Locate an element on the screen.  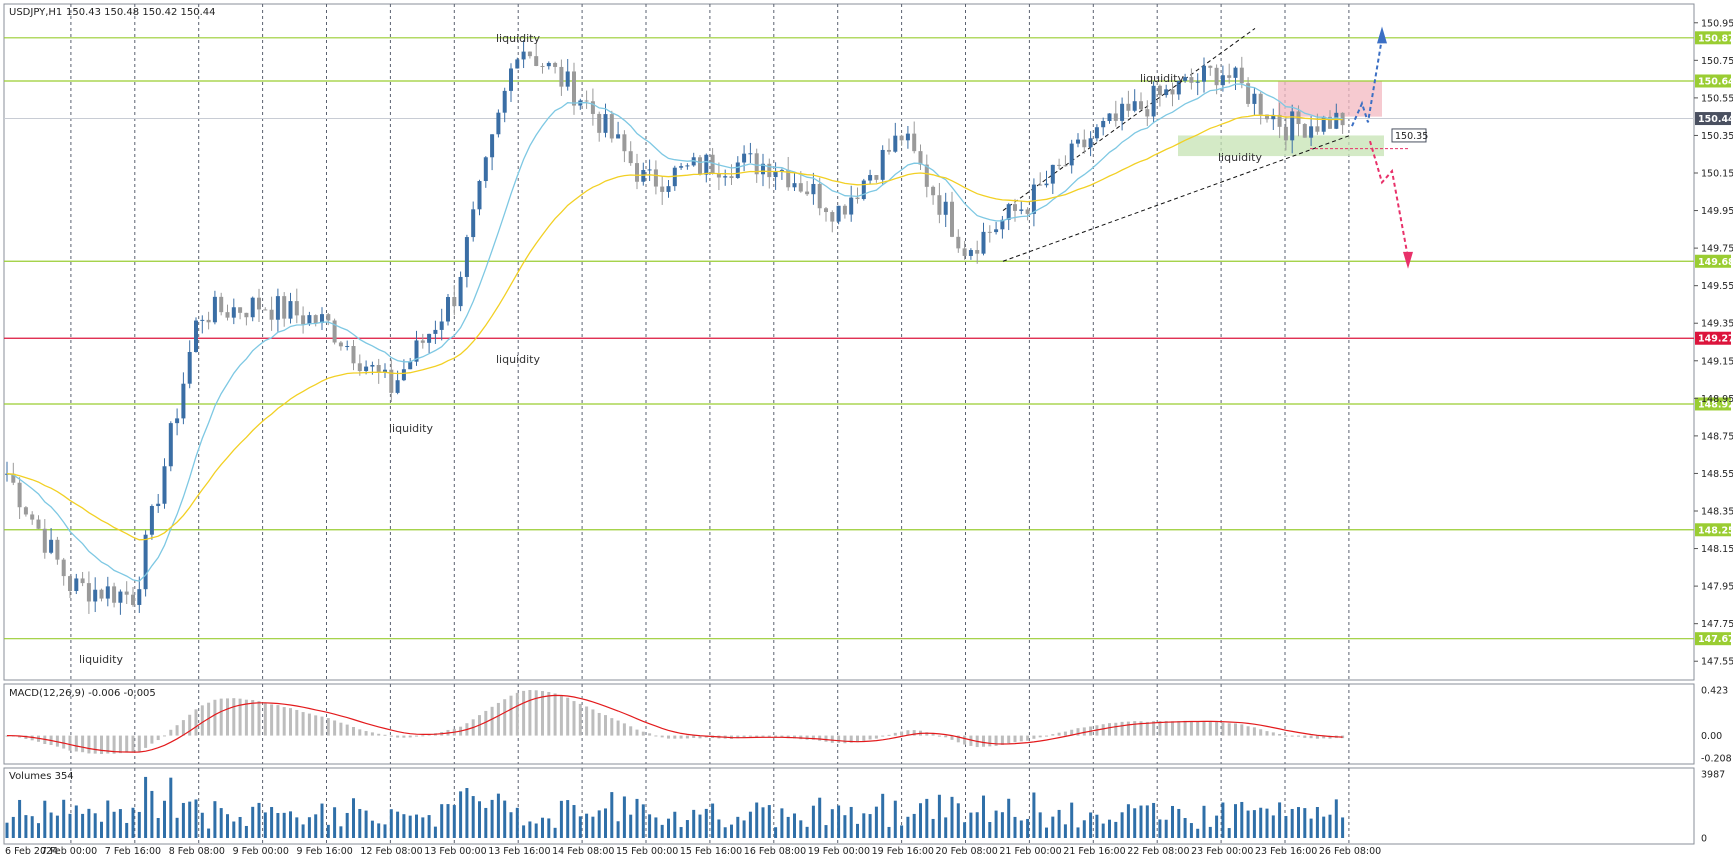
volume-tick-label: 3987 is located at coordinates (1713, 775).